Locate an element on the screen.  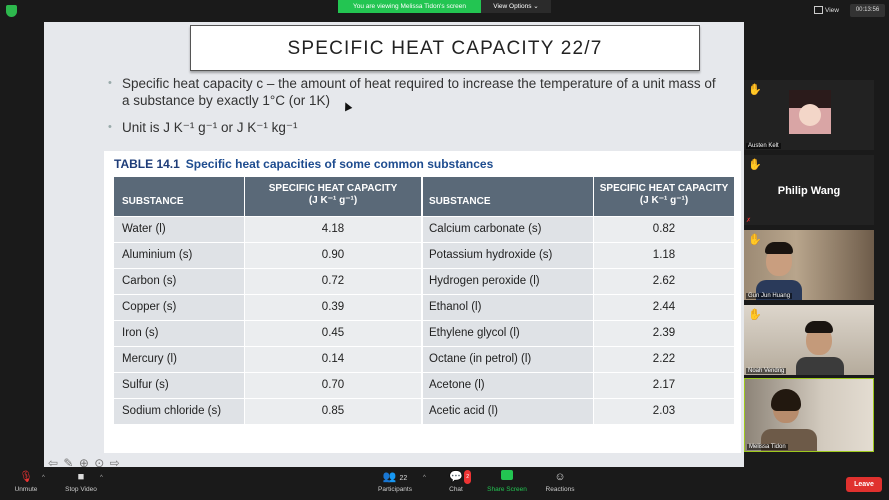
unmute-button: 🎙 Unmute is located at coordinates (26, 481).